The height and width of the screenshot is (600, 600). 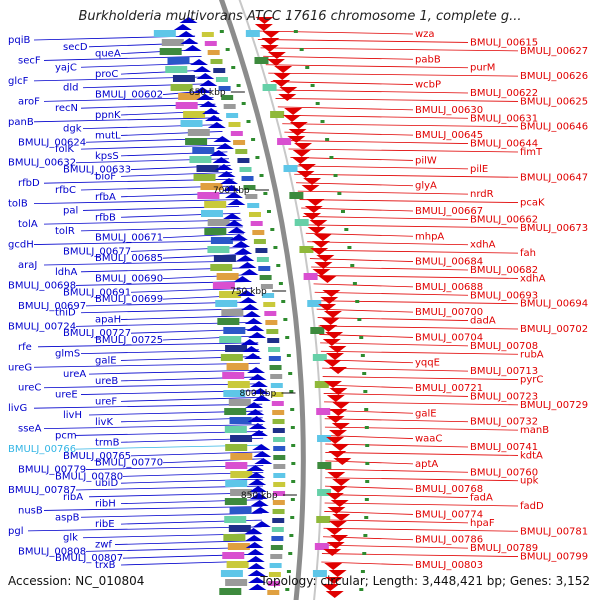 I want to click on gene-label: pilW, so click(x=426, y=160).